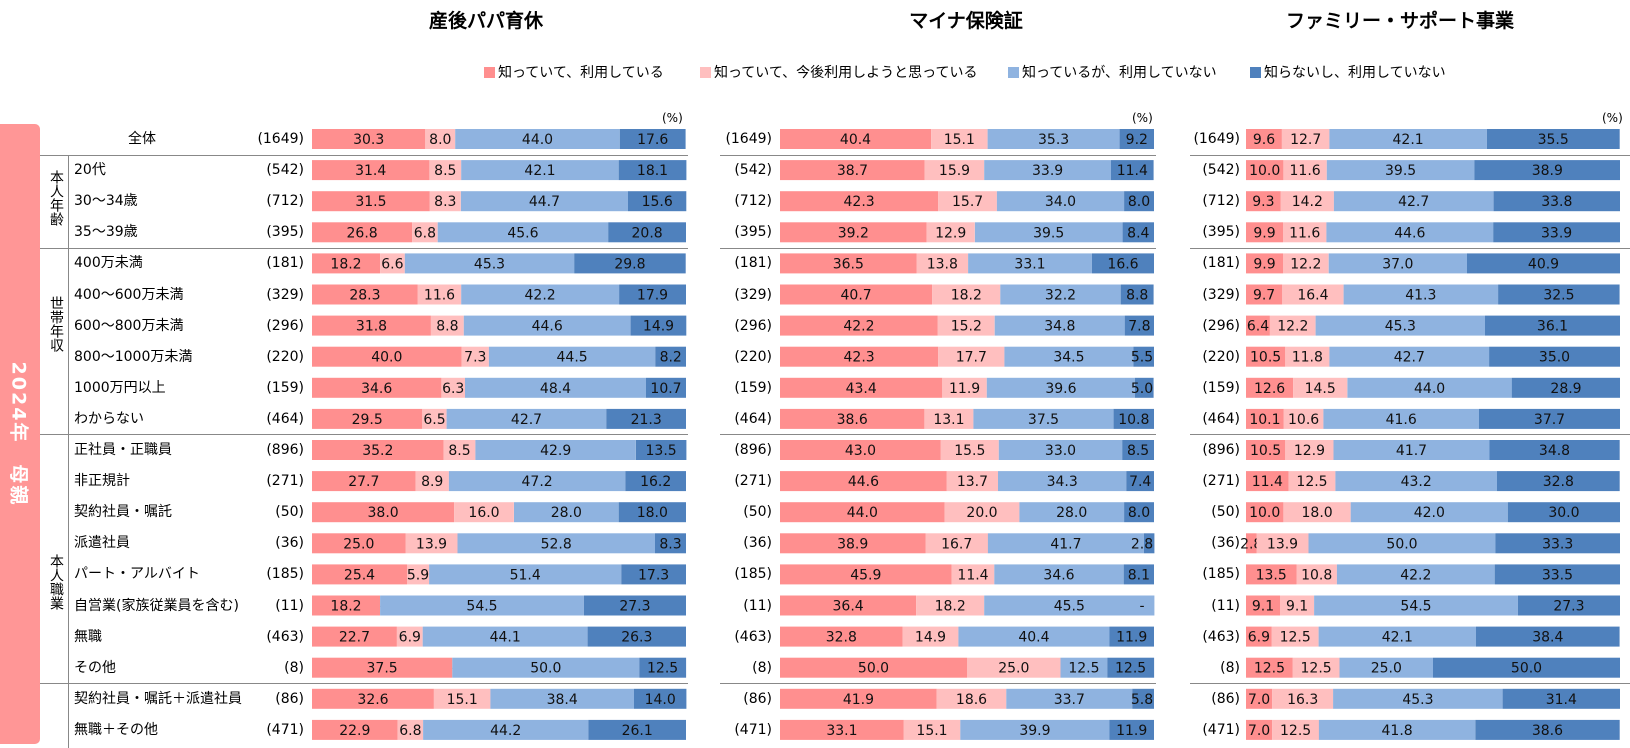 This screenshot has width=1630, height=748. What do you see at coordinates (129, 325) in the screenshot?
I see `row-label: 600～800万未満` at bounding box center [129, 325].